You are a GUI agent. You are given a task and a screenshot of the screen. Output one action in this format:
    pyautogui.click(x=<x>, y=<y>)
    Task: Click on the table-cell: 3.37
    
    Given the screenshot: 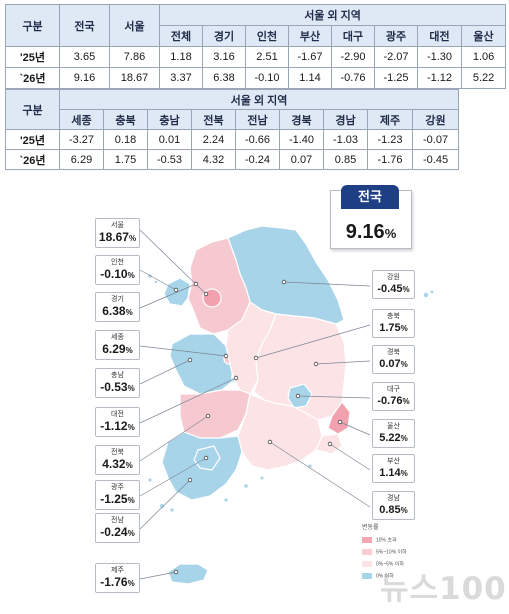 What is the action you would take?
    pyautogui.click(x=181, y=78)
    